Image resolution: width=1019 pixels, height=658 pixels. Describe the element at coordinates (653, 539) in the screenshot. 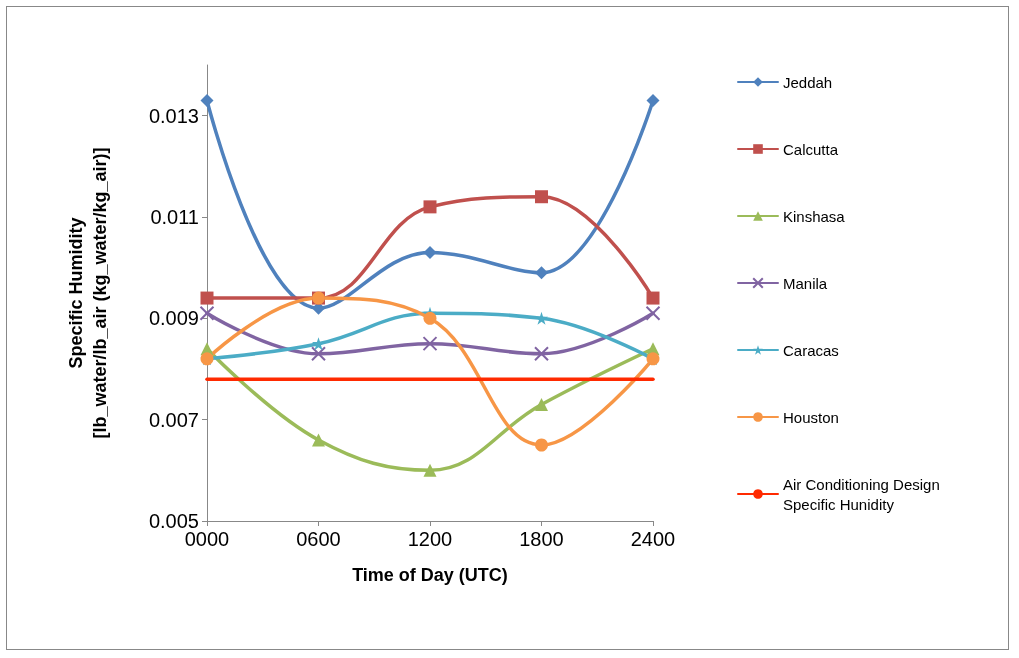

I see `x-tick-label: 2400` at that location.